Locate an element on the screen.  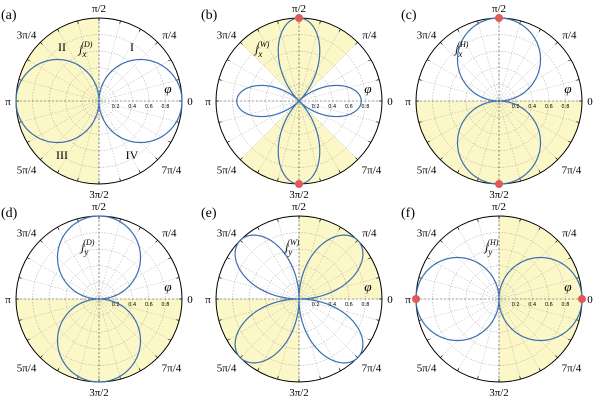
shaded-region is located at coordinates (257, 340).